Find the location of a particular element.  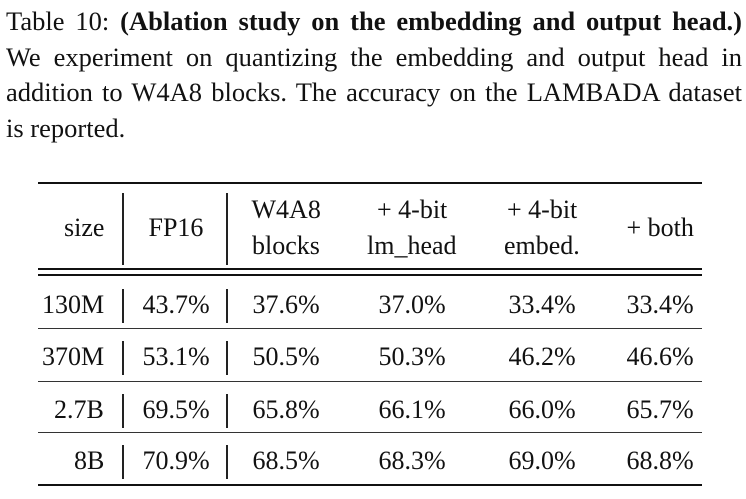

row-label: 8B is located at coordinates (89, 460).